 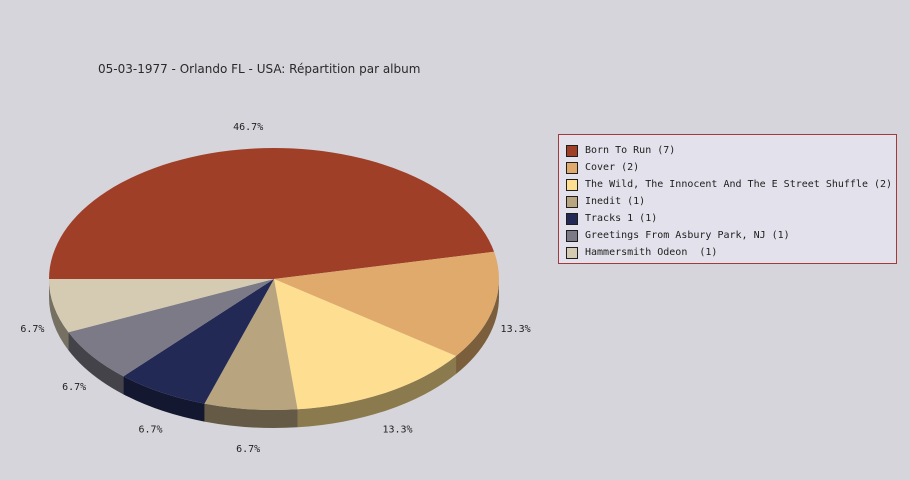 I want to click on pie-side-inedit, so click(x=251, y=416).